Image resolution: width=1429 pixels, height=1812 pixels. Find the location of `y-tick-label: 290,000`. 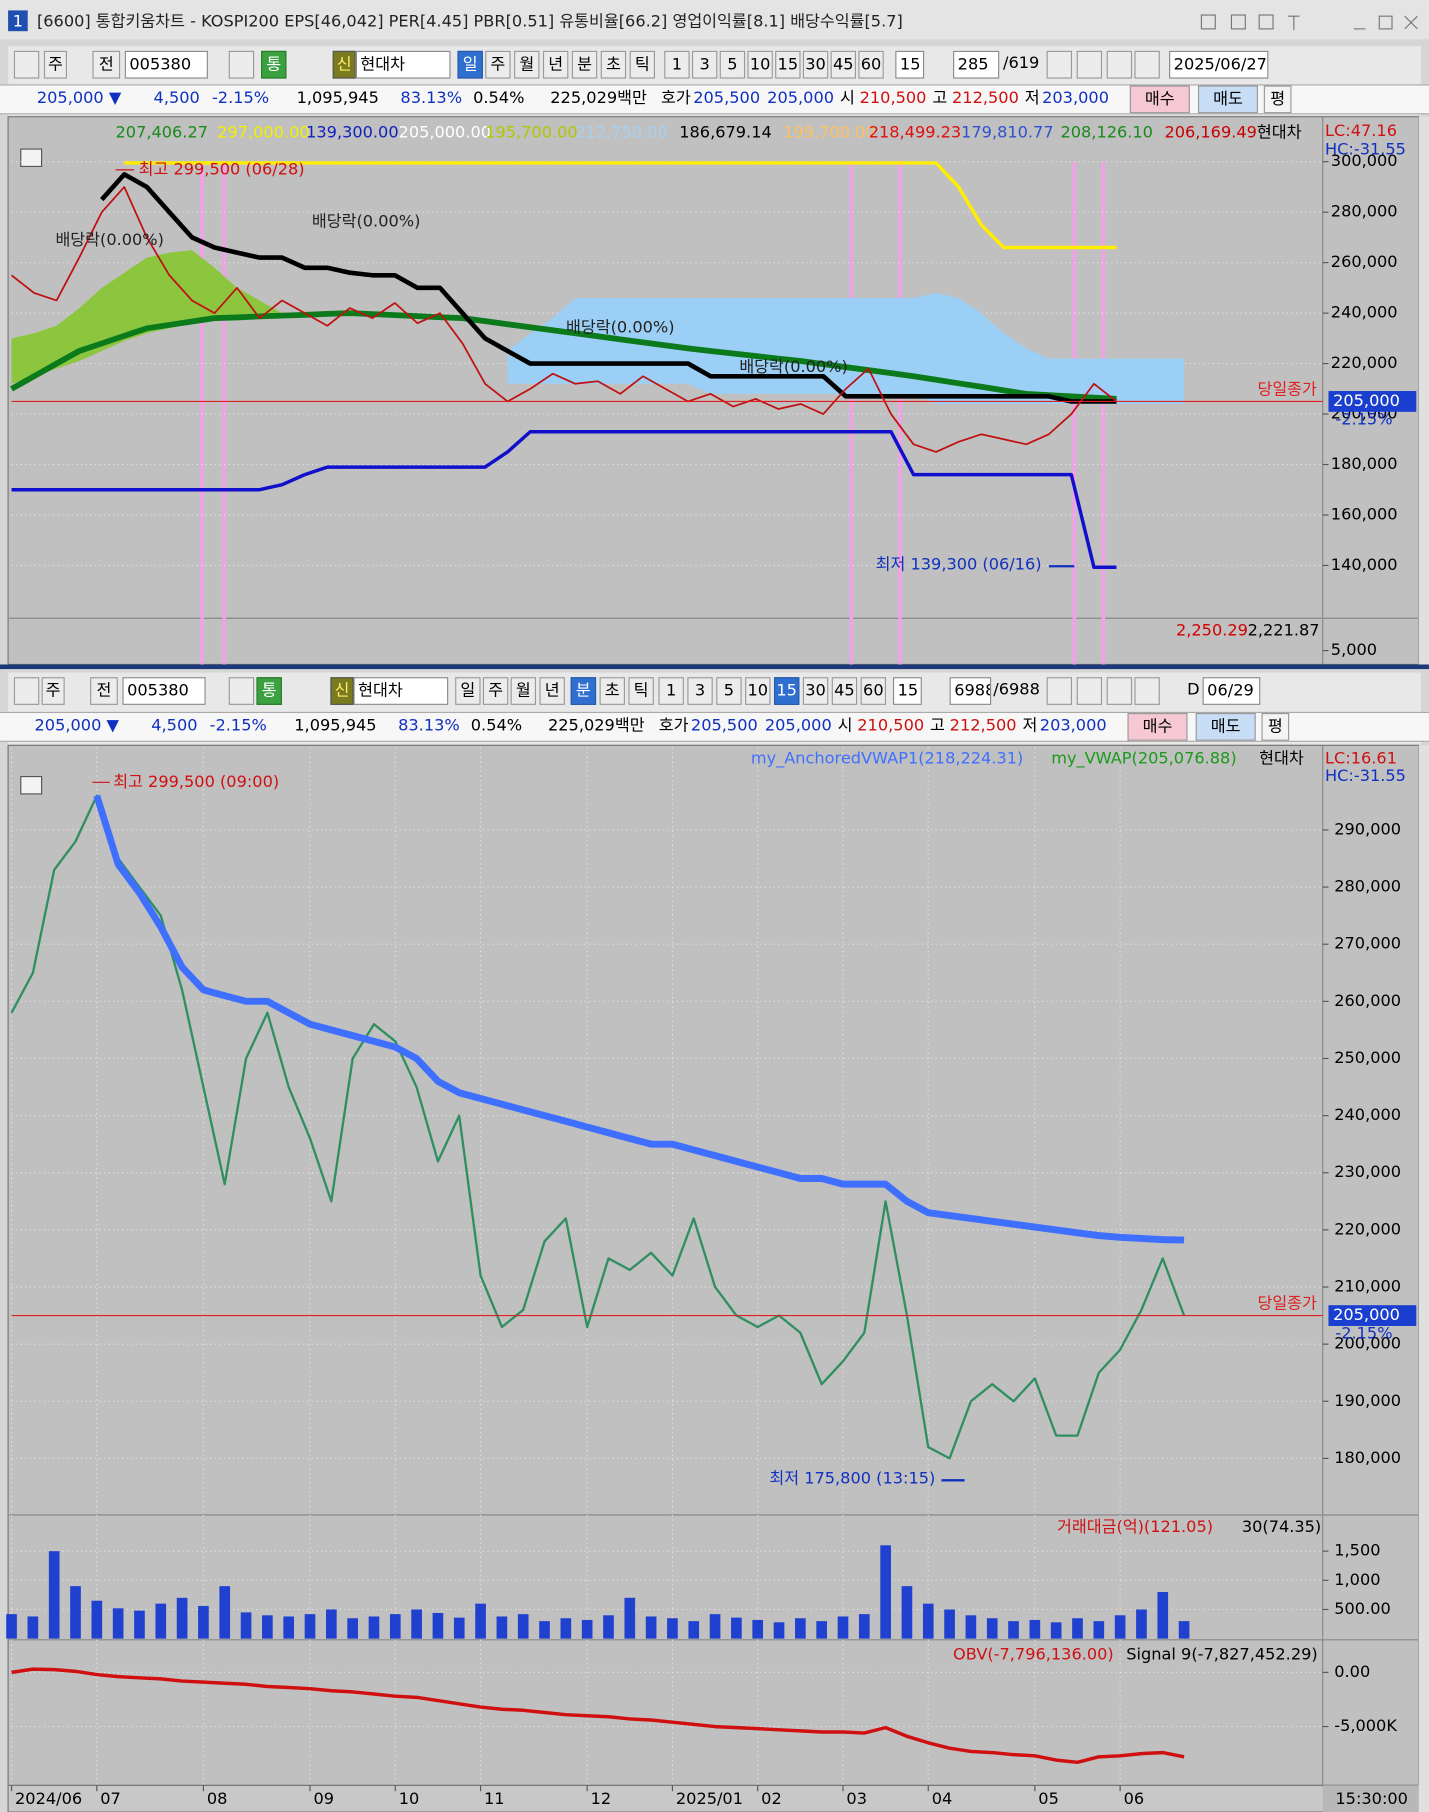

y-tick-label: 290,000 is located at coordinates (1367, 828).